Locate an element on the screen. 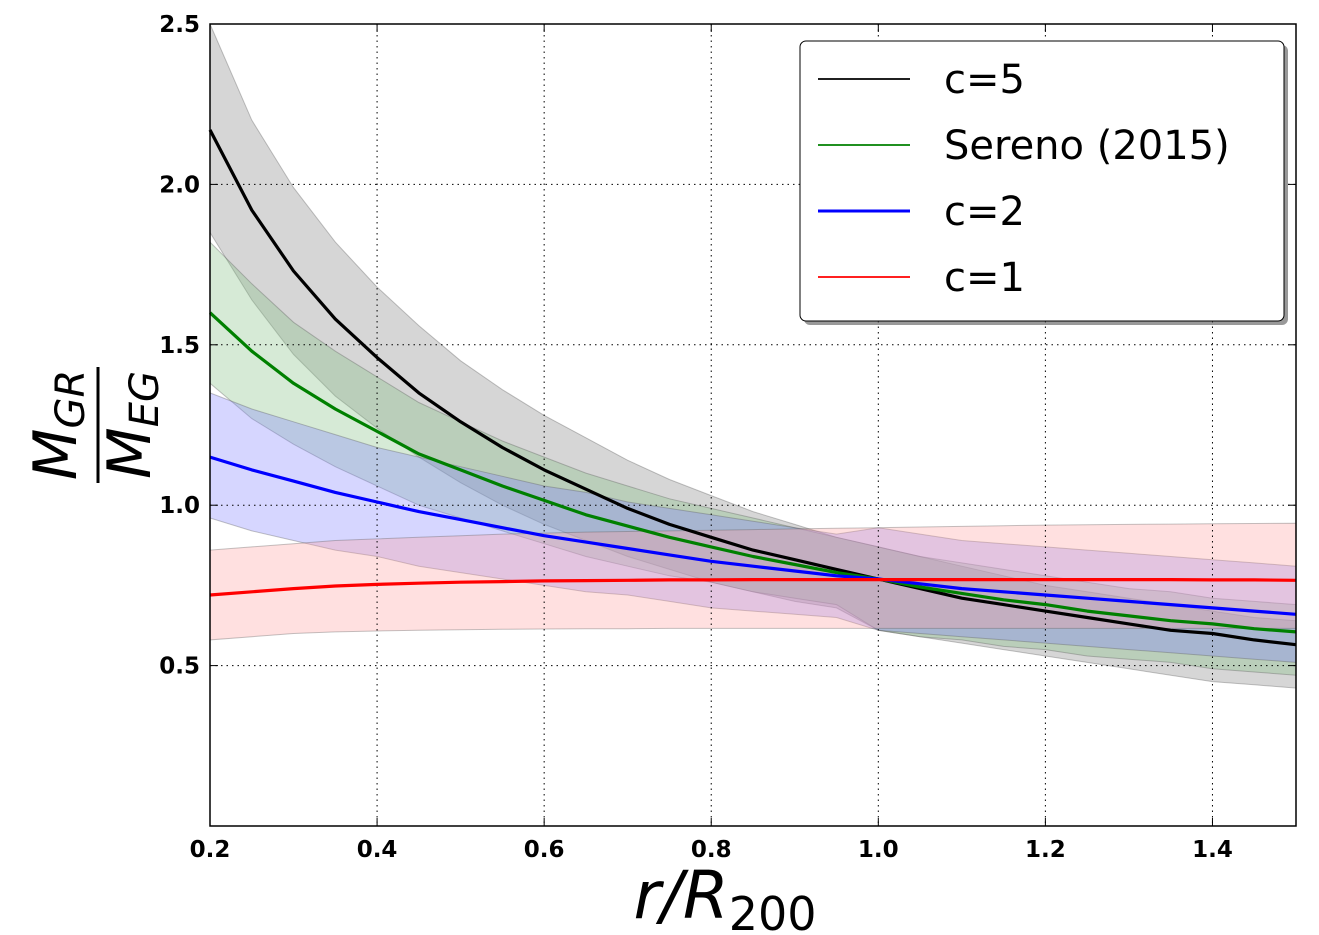 This screenshot has width=1319, height=935. y-tick-label-1: 1.0 is located at coordinates (179, 506).